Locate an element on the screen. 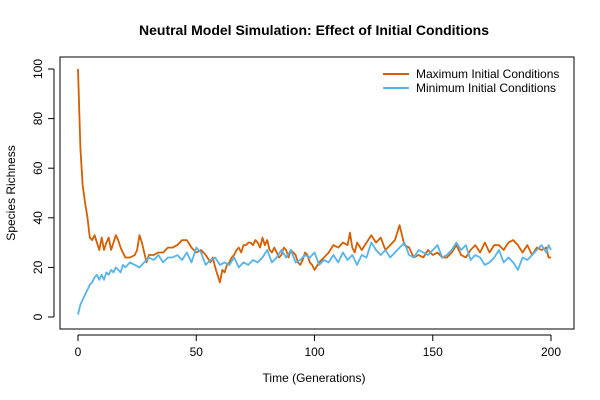 The height and width of the screenshot is (400, 600). y-tick-label: 80 is located at coordinates (38, 119).